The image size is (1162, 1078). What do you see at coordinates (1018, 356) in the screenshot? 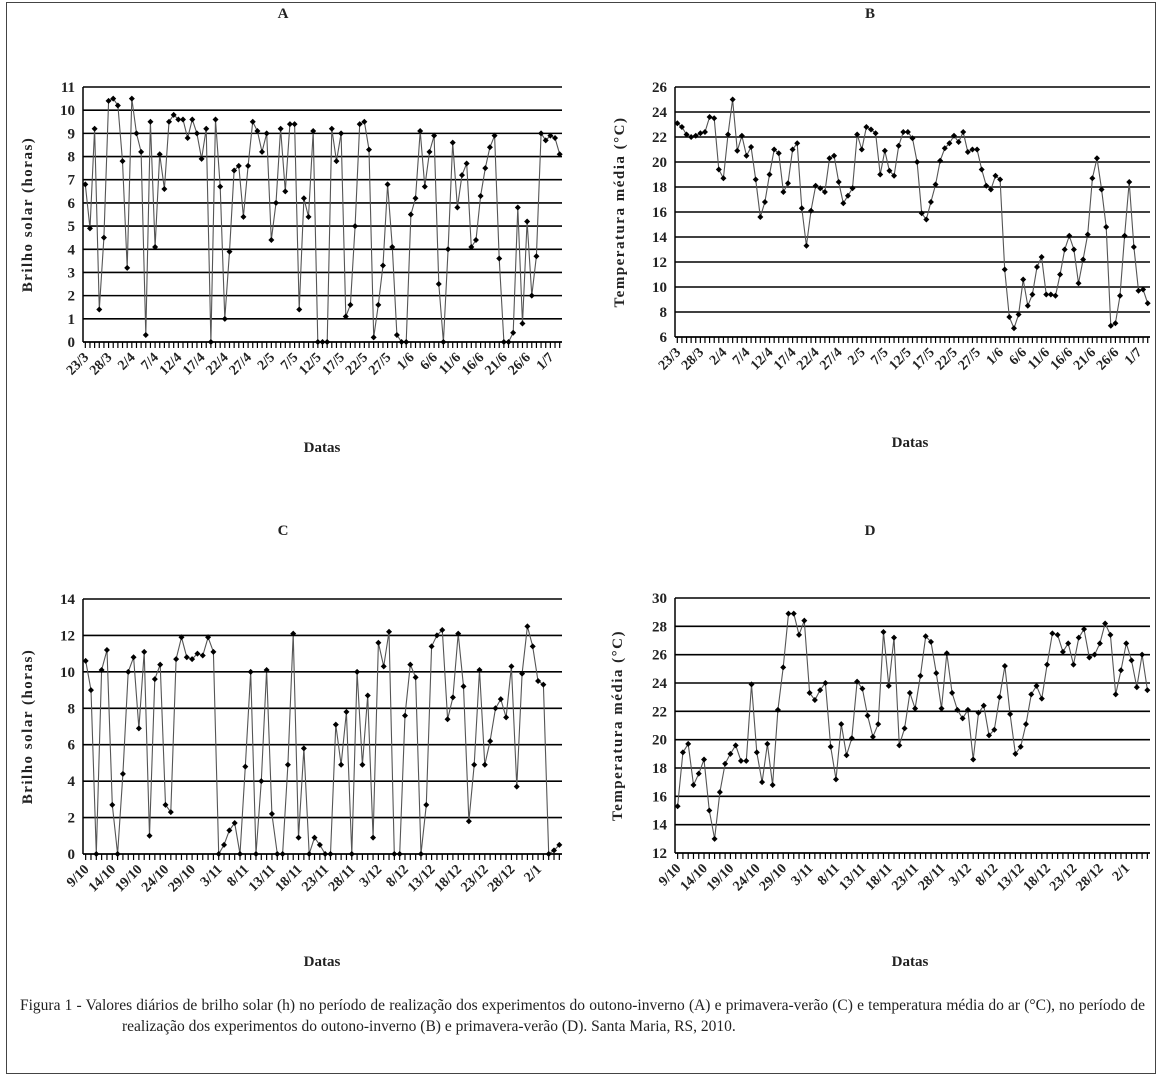
I see `x-tick-label: 6/6` at bounding box center [1018, 356].